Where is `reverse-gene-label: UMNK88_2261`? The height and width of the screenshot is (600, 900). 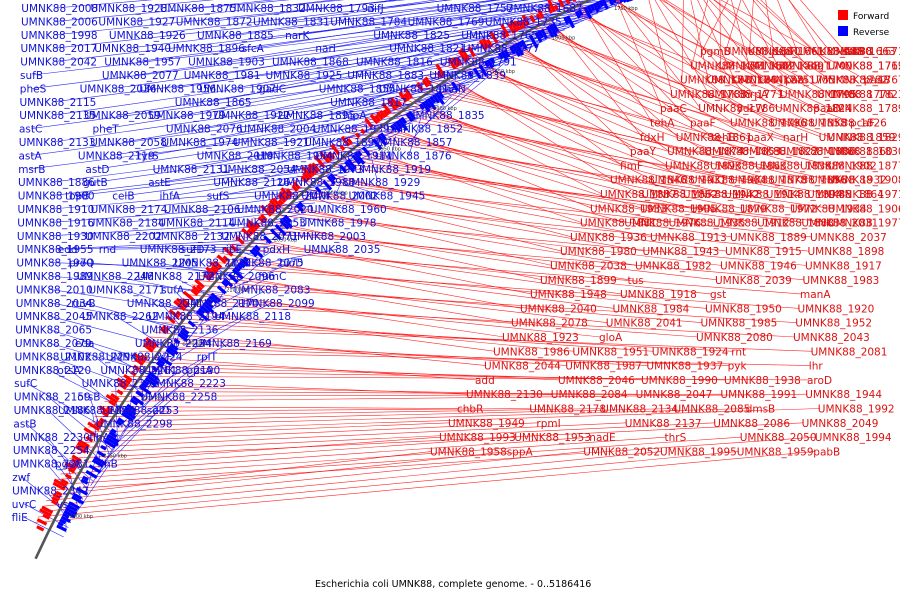 reverse-gene-label: UMNK88_2261 is located at coordinates (138, 371).